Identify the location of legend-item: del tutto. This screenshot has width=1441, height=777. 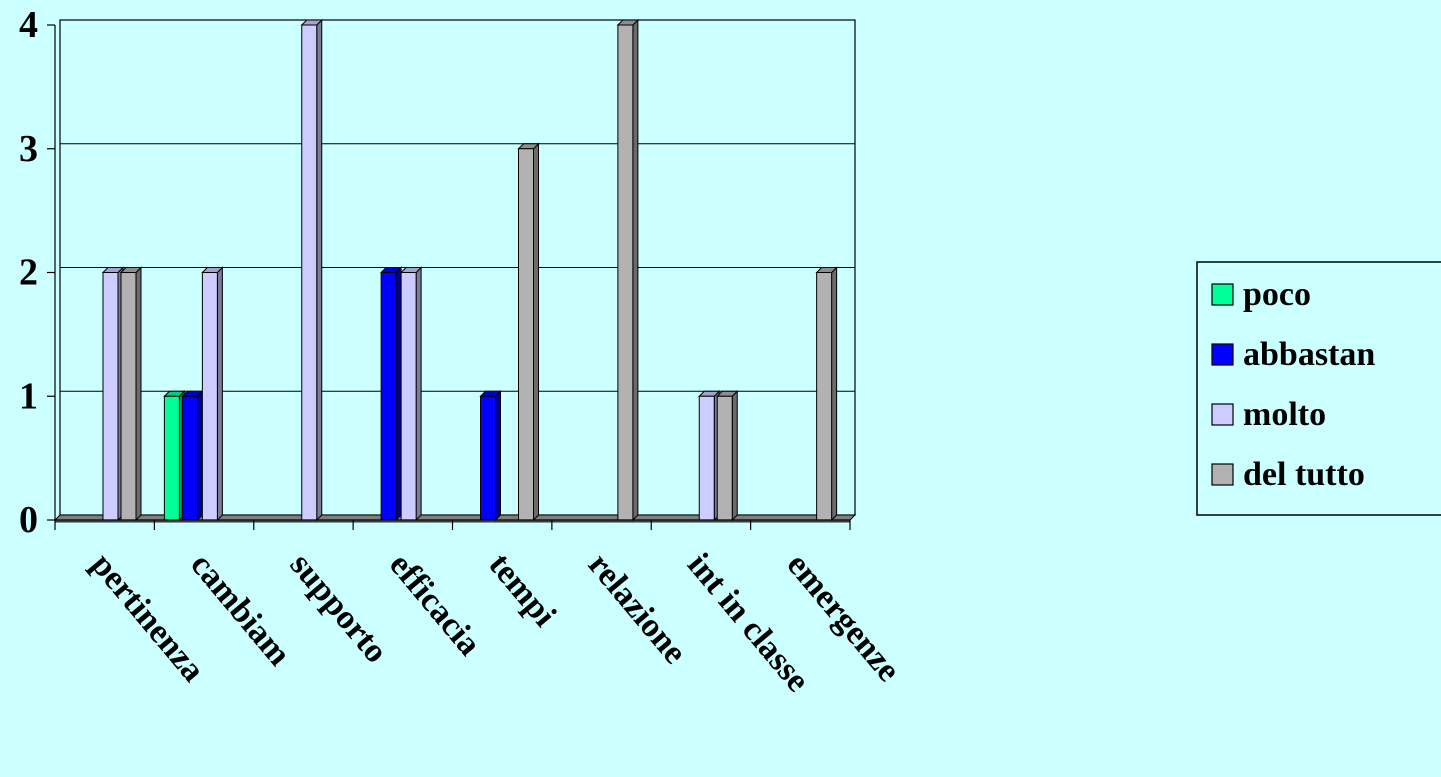
(1288, 474).